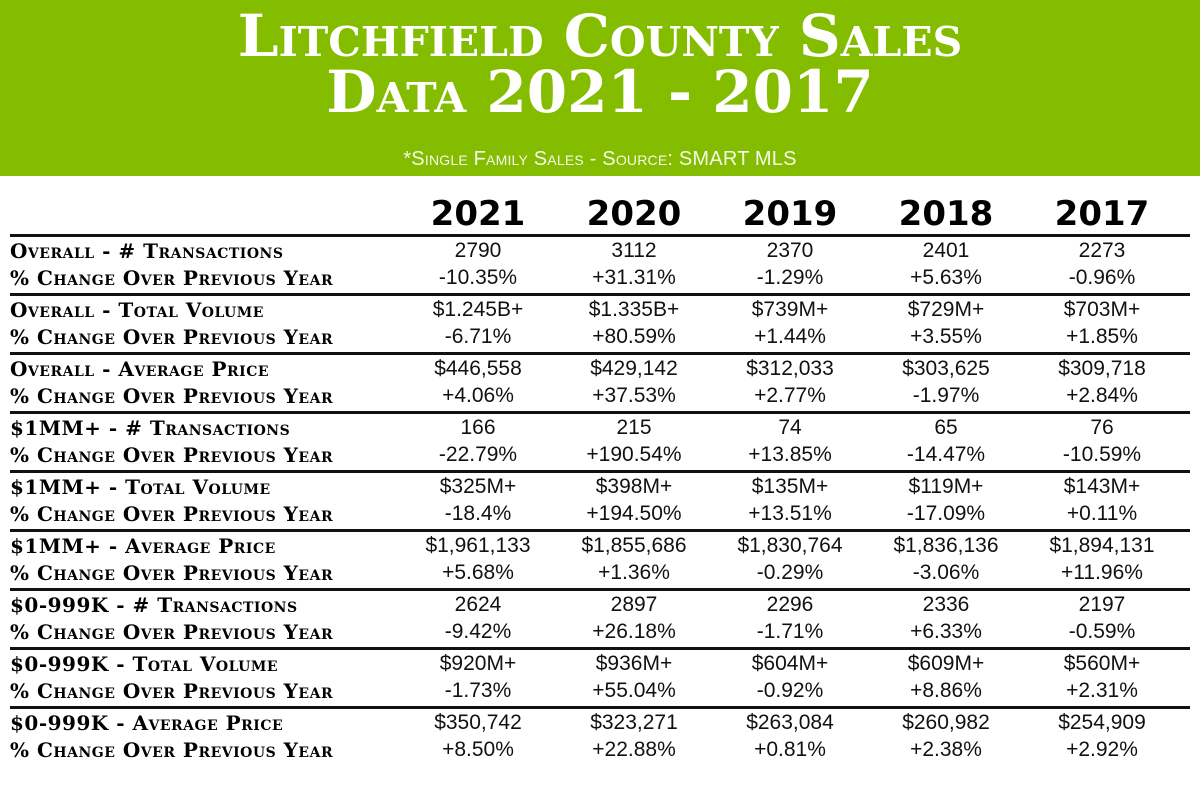  I want to click on percent-change-cell: -14.47%, so click(946, 454).